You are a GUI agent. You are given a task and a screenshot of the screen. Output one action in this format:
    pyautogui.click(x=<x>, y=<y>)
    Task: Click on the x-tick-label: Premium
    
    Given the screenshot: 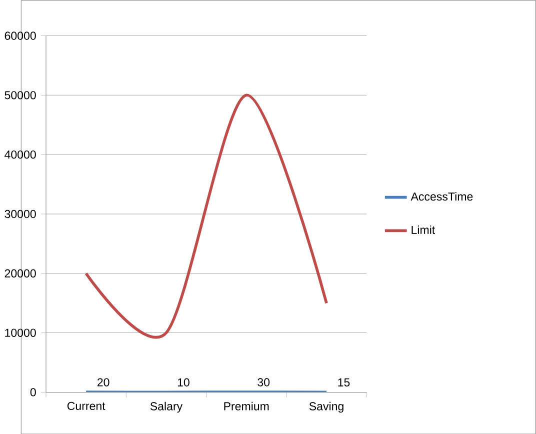 What is the action you would take?
    pyautogui.click(x=246, y=406)
    